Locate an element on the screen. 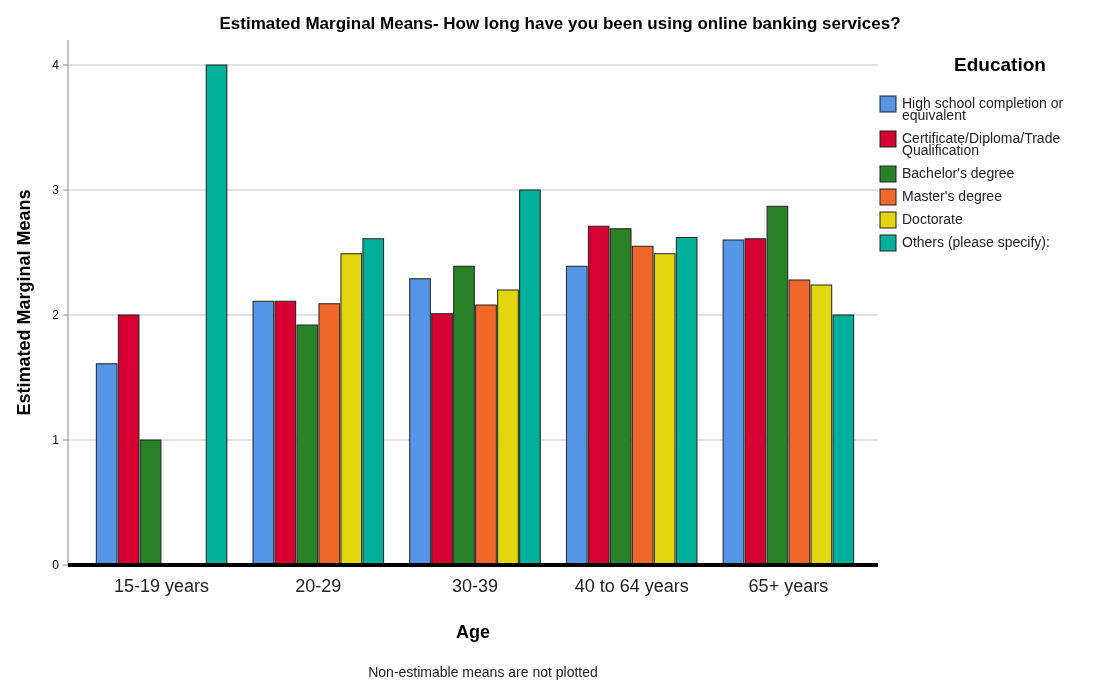 This screenshot has height=684, width=1117. text: Non-estimable means are not plotted is located at coordinates (483, 672).